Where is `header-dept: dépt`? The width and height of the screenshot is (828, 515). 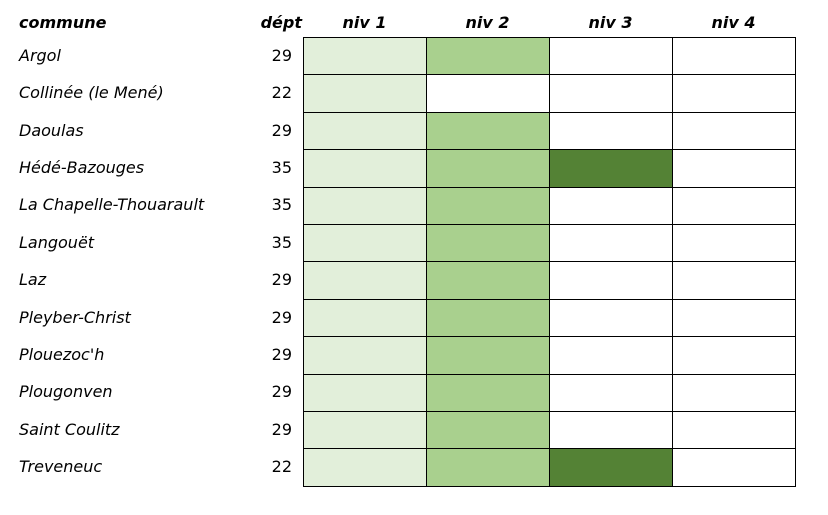
header-dept: dépt is located at coordinates (281, 22).